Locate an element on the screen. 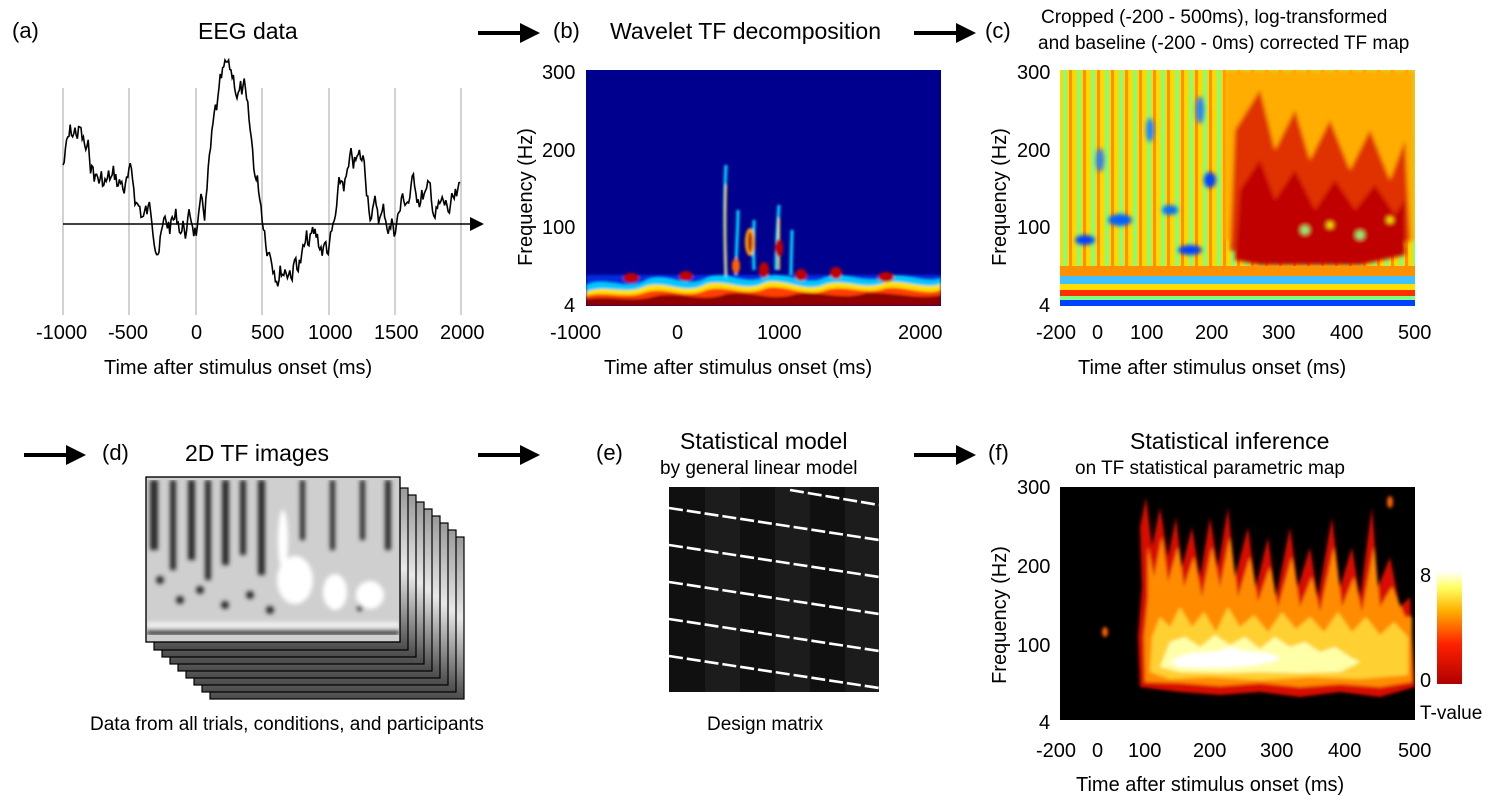 The width and height of the screenshot is (1500, 803). baseline-ytick: 200 is located at coordinates (1034, 151).